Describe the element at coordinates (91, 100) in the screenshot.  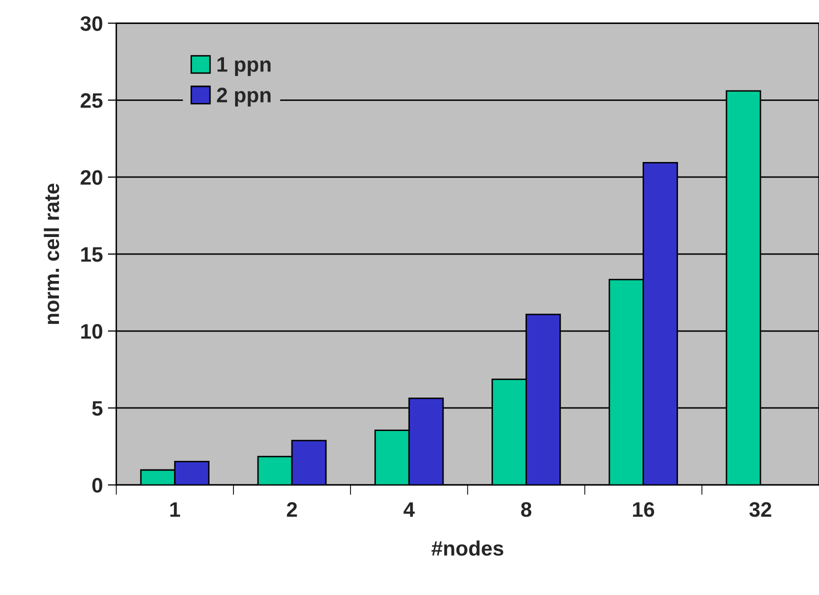
I see `y-tick-label: 25` at that location.